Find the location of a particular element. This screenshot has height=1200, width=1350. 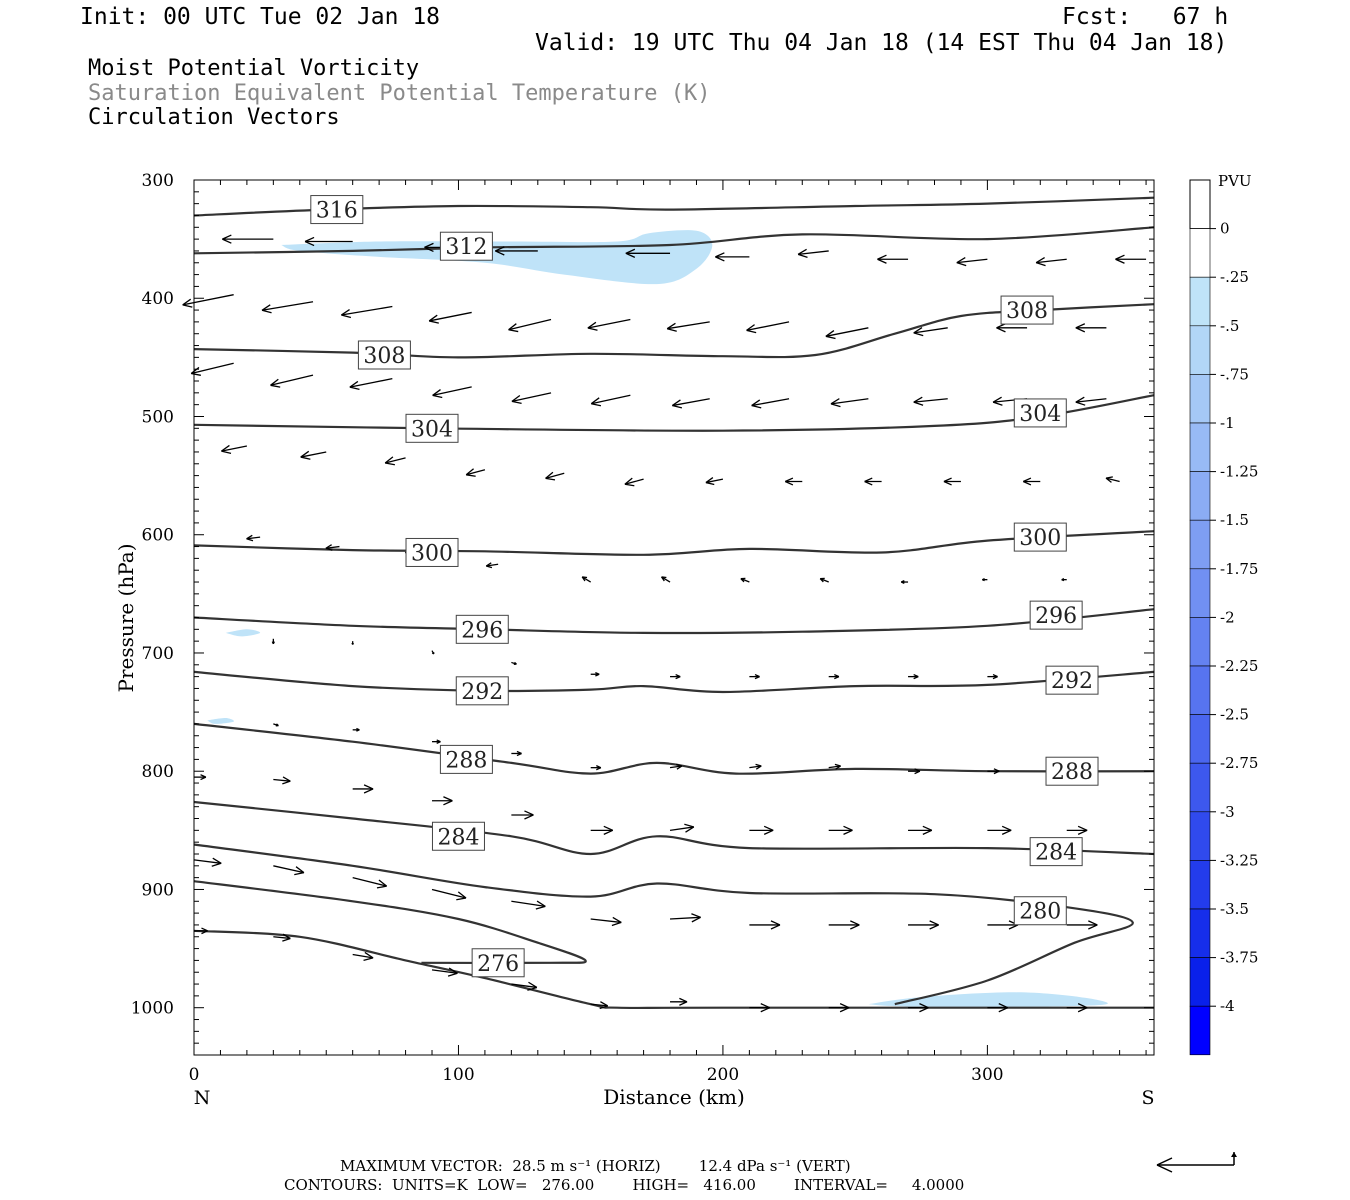

y-tick-label-600: 600 is located at coordinates (158, 536).